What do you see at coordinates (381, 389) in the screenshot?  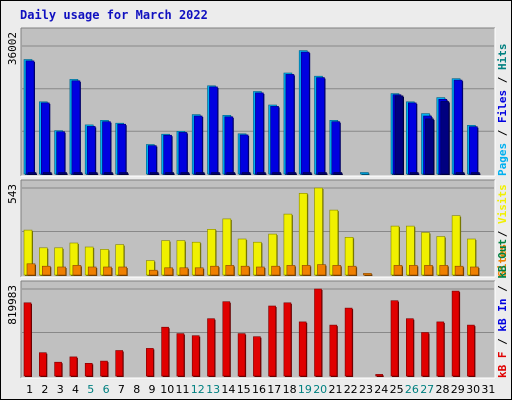 I see `x-tick-label-day-24: 24` at bounding box center [381, 389].